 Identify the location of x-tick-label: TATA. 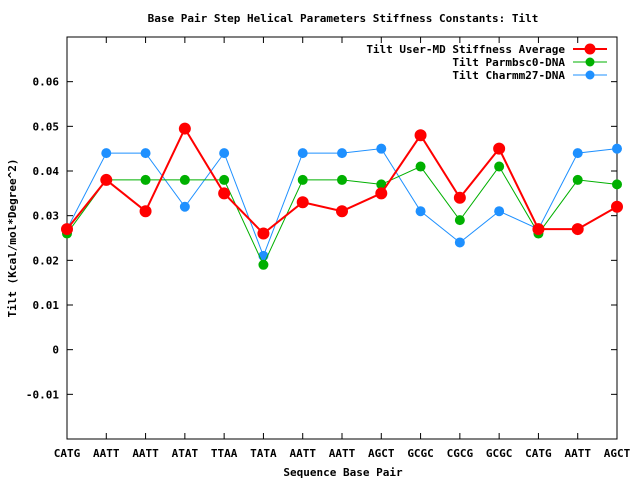
(263, 453).